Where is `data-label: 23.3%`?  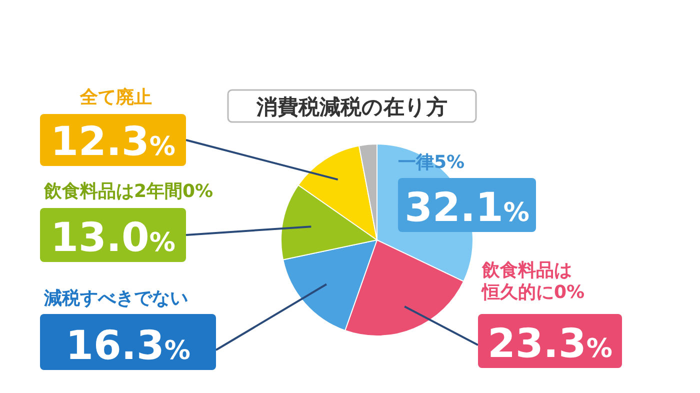 data-label: 23.3% is located at coordinates (550, 344).